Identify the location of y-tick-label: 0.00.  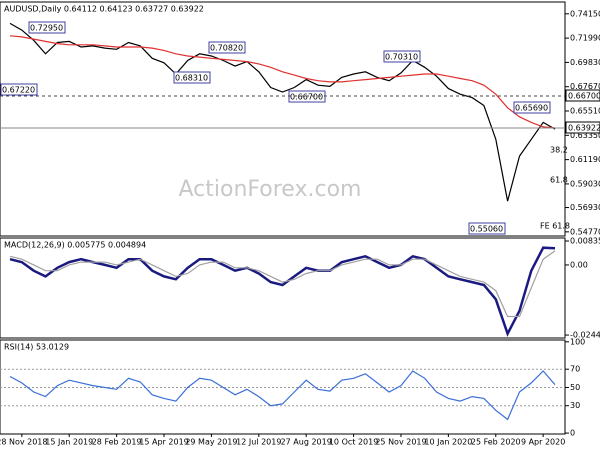
(579, 264).